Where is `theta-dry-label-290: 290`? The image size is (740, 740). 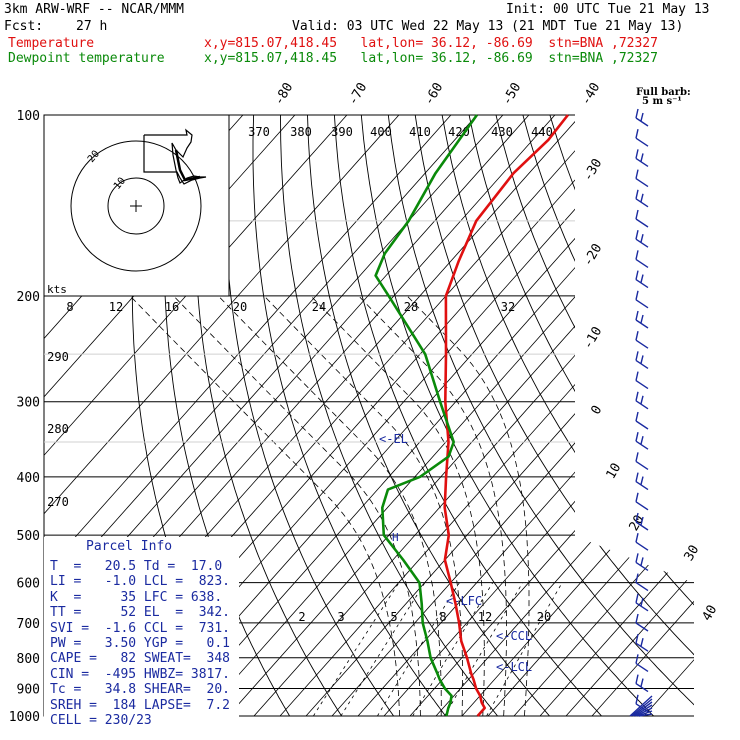
theta-dry-label-290: 290 is located at coordinates (58, 357).